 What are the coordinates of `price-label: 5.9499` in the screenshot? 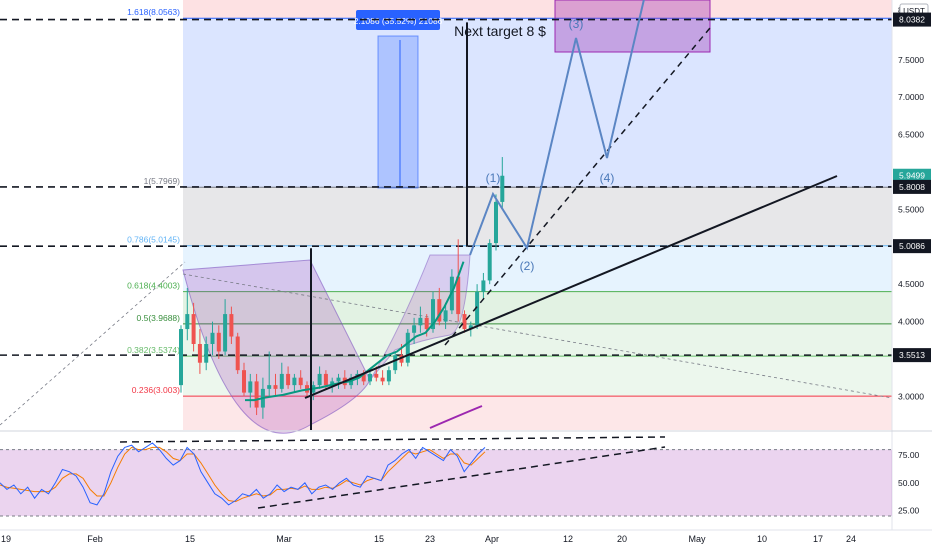 It's located at (912, 176).